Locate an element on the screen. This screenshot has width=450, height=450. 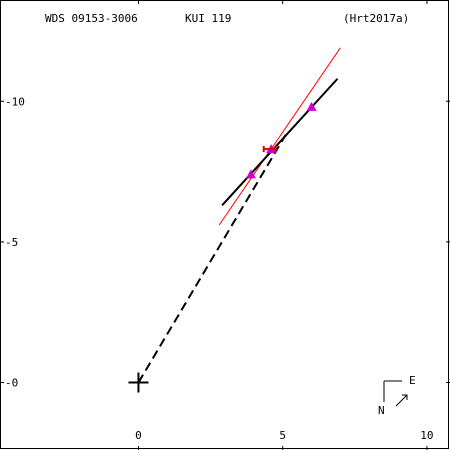
compass-north-label: N is located at coordinates (381, 410).